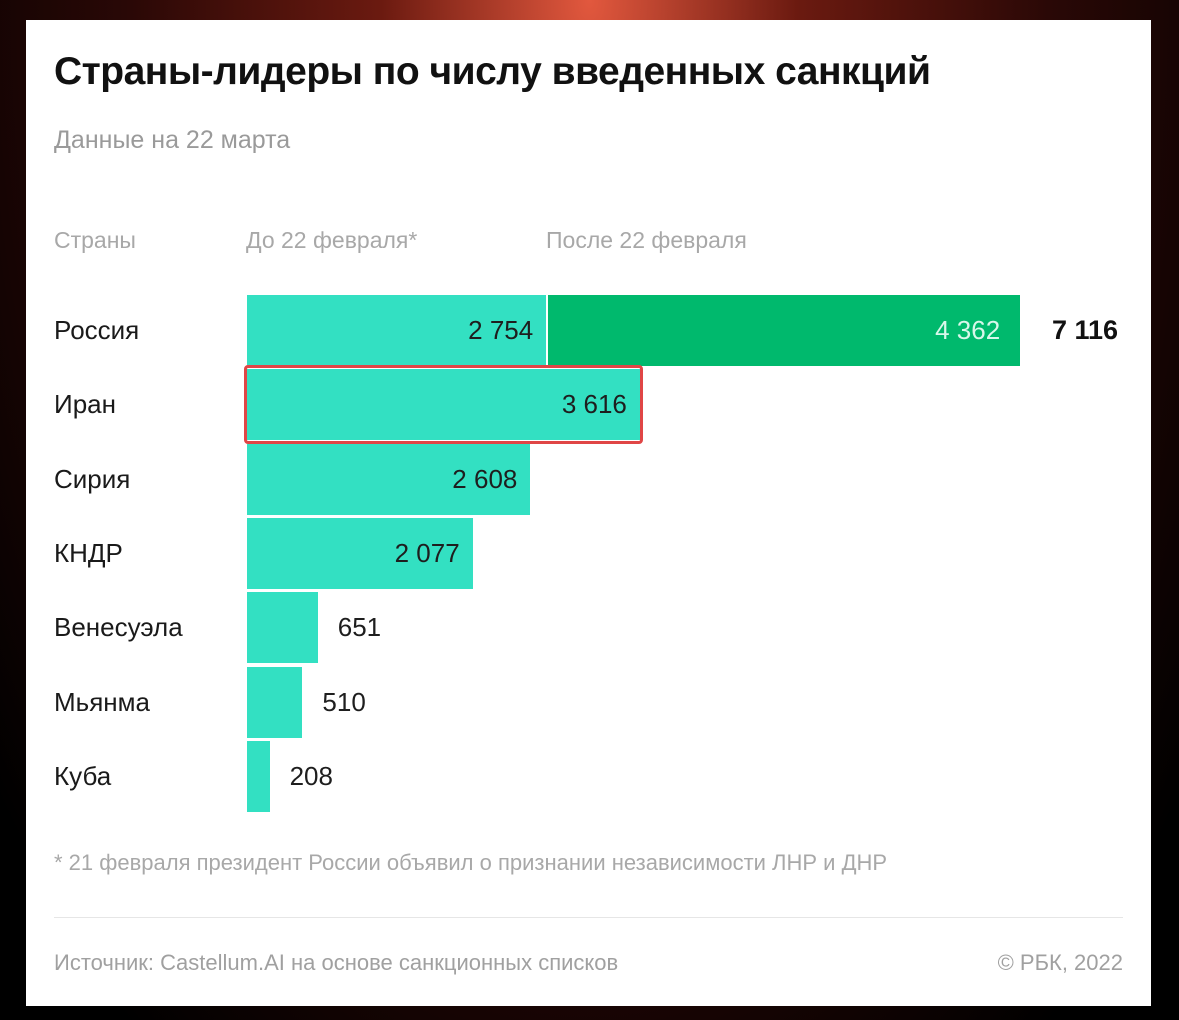 The height and width of the screenshot is (1020, 1179). What do you see at coordinates (646, 240) in the screenshot?
I see `column-header-after: После 22 февраля` at bounding box center [646, 240].